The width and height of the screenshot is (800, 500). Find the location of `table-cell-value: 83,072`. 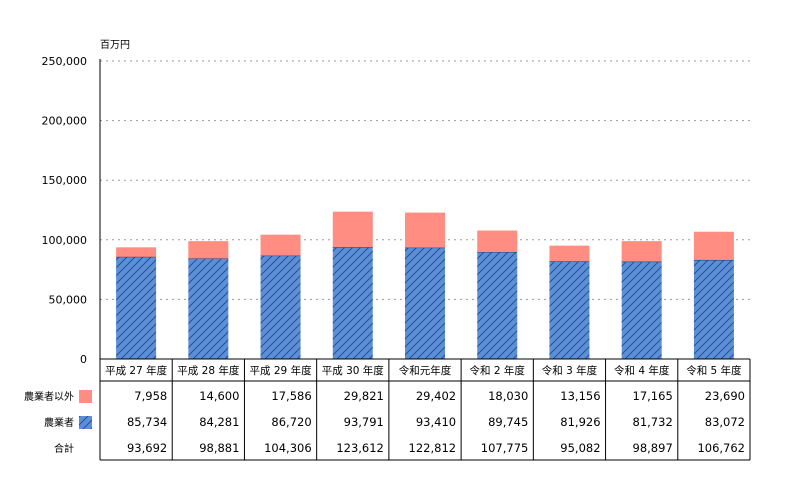

table-cell-value: 83,072 is located at coordinates (725, 422).